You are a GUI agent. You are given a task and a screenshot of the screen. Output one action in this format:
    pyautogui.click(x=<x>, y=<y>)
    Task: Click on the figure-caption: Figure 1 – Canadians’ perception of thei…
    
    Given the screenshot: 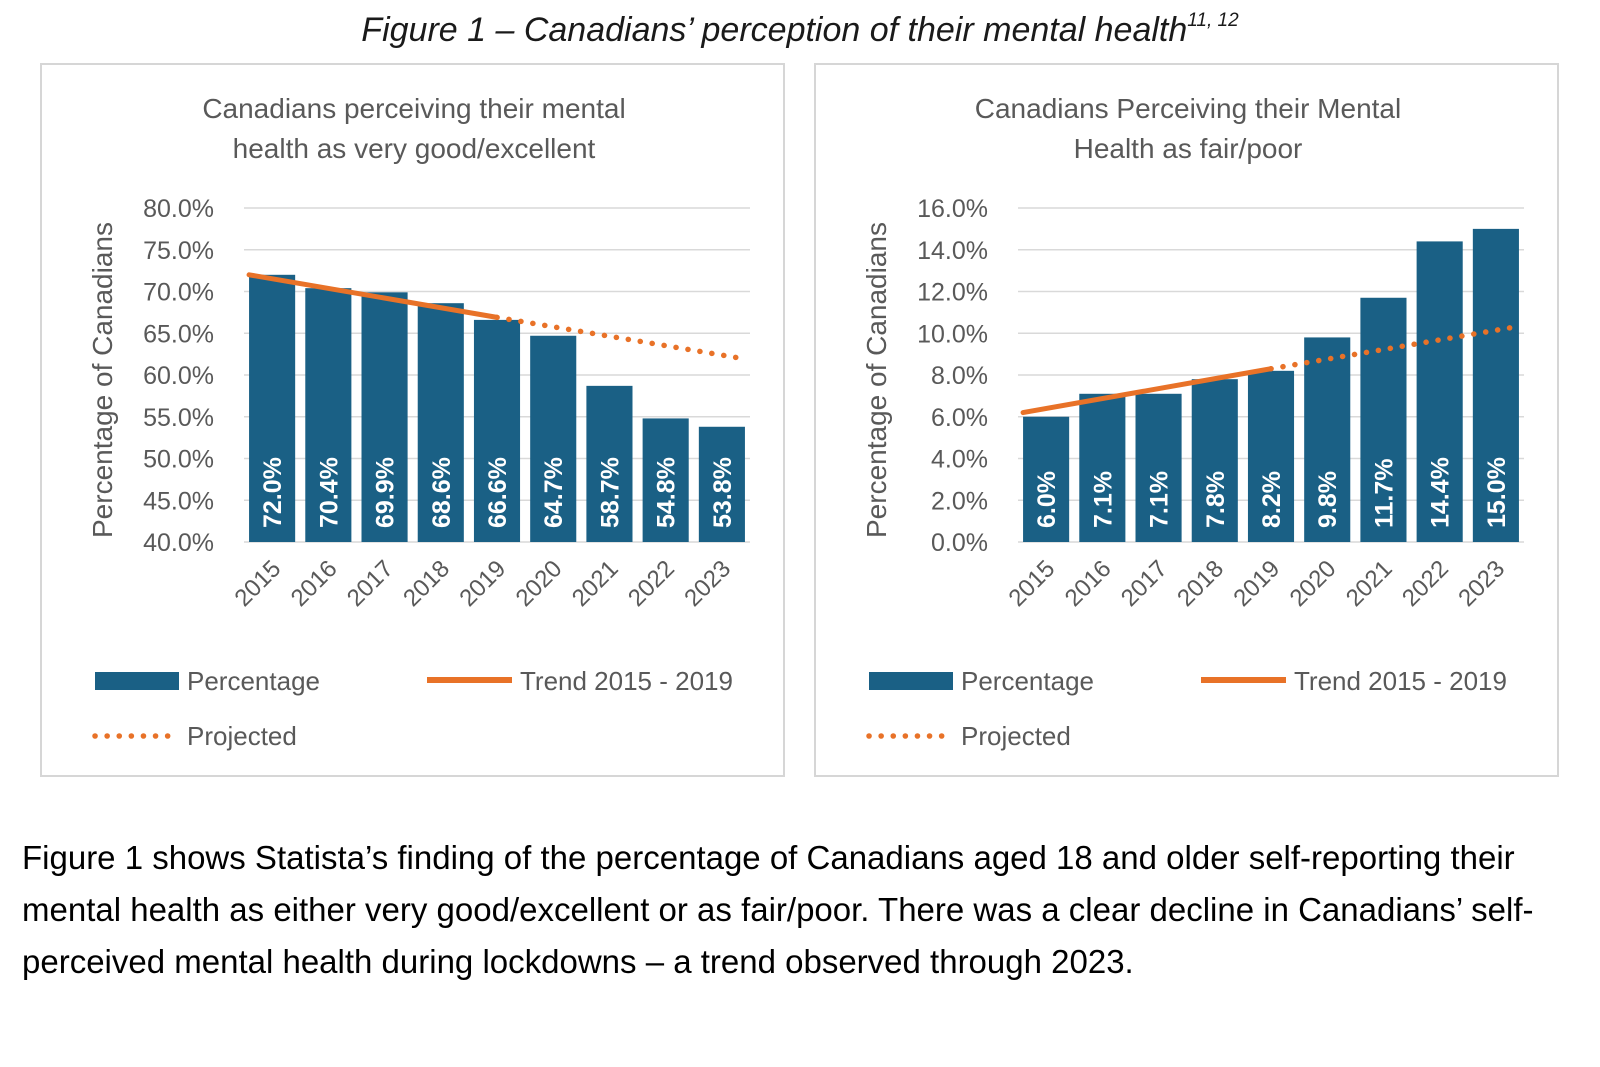 What is the action you would take?
    pyautogui.click(x=800, y=30)
    